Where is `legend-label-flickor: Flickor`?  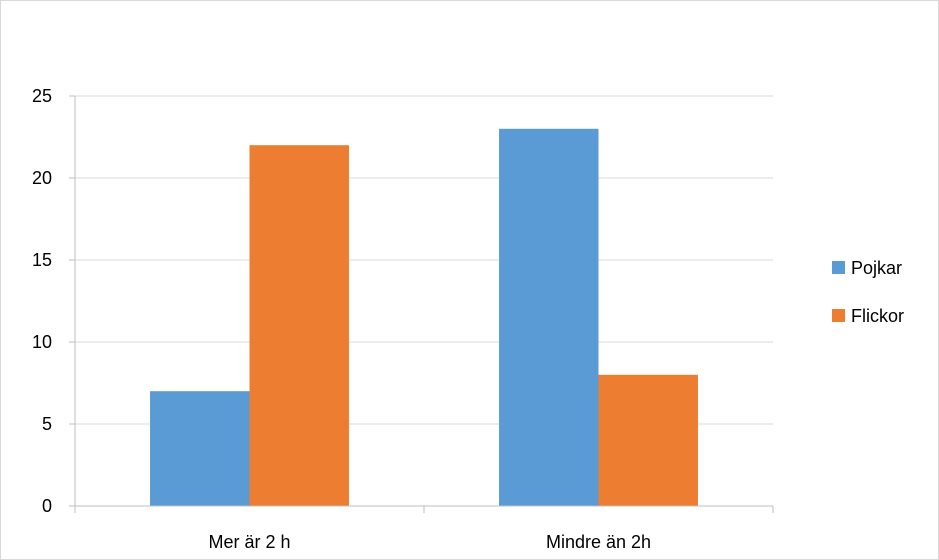
legend-label-flickor: Flickor is located at coordinates (877, 316).